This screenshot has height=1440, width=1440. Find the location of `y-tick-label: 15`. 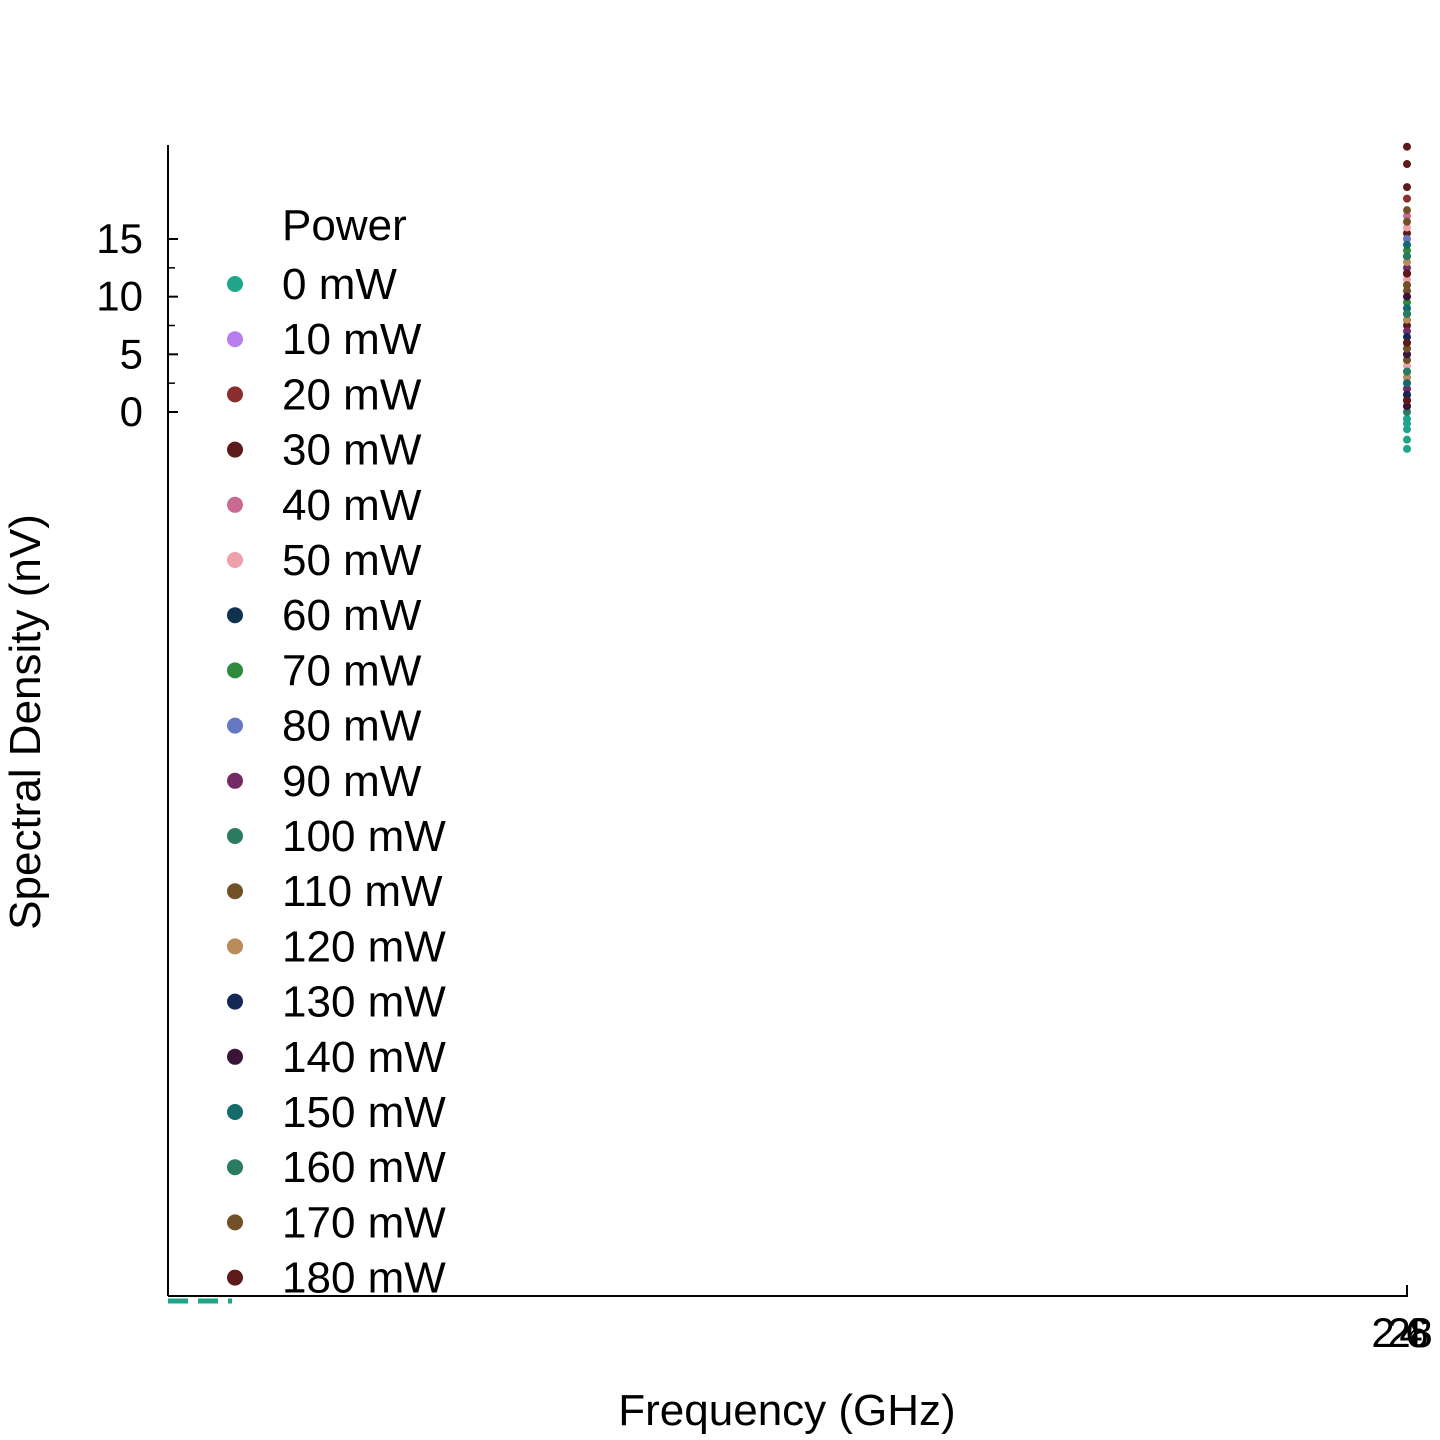

y-tick-label: 15 is located at coordinates (119, 238).